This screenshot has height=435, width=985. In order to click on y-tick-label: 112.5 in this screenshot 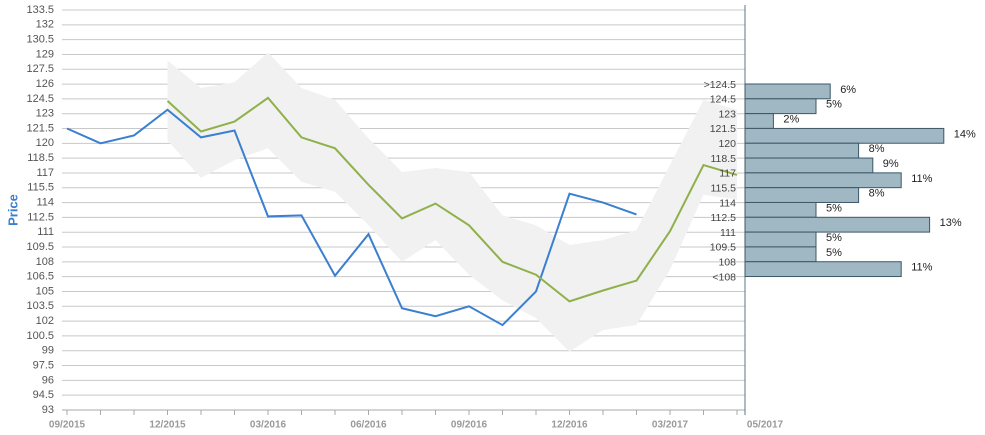, I will do `click(40, 217)`.